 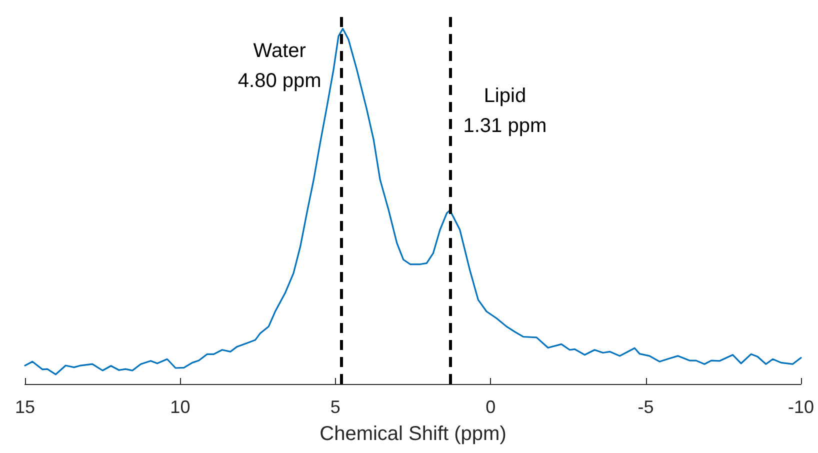 What do you see at coordinates (180, 407) in the screenshot?
I see `x-tick-label: 10` at bounding box center [180, 407].